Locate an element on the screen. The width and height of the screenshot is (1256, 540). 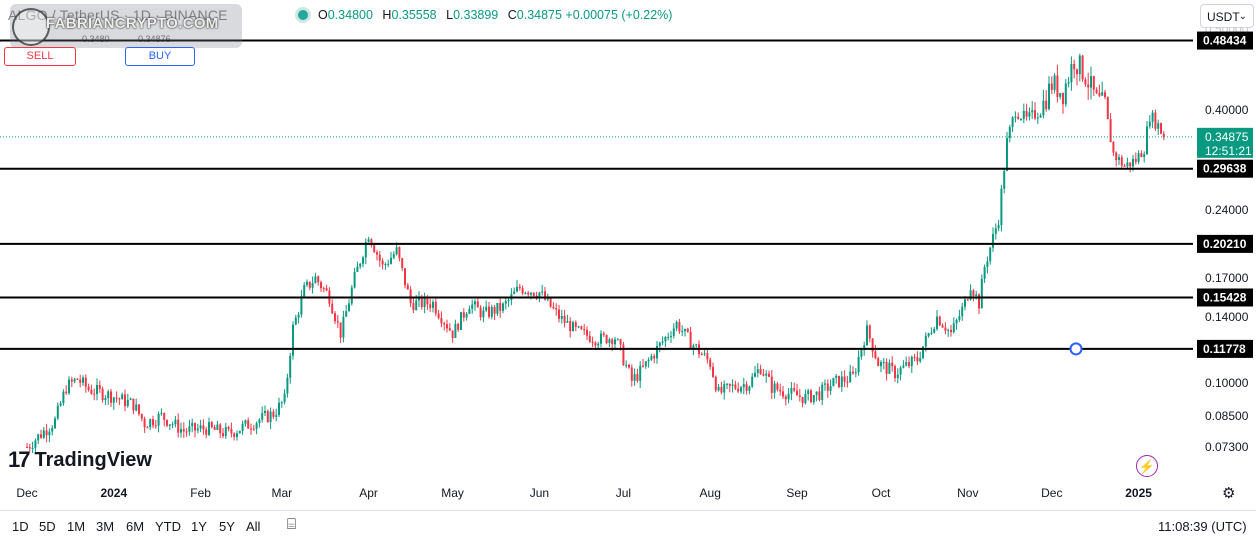
buy-button: BUY is located at coordinates (160, 56).